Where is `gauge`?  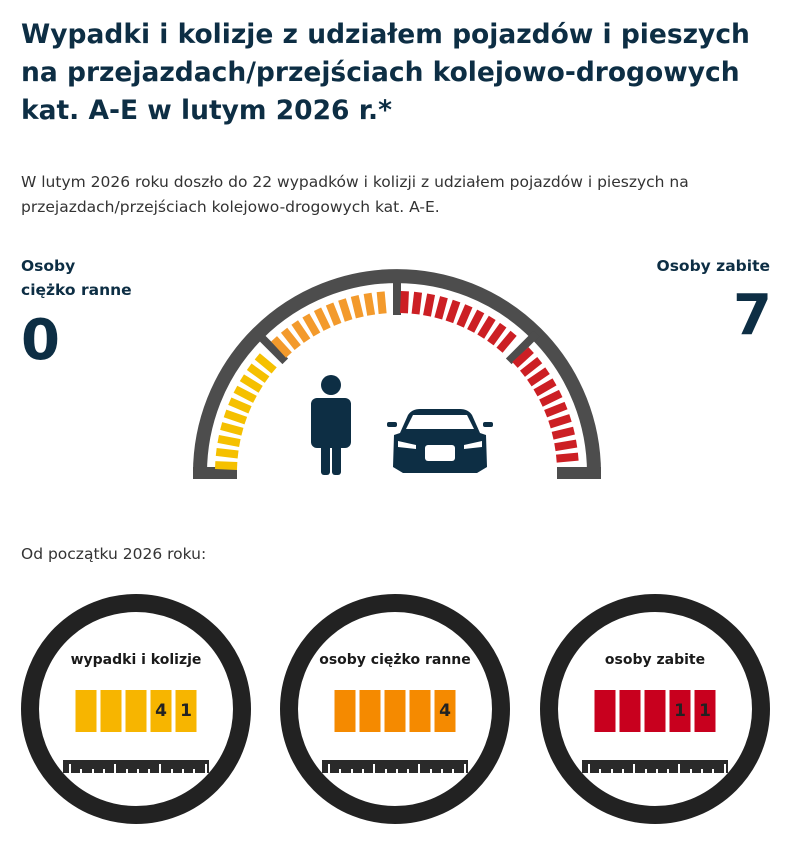 gauge is located at coordinates (397, 374).